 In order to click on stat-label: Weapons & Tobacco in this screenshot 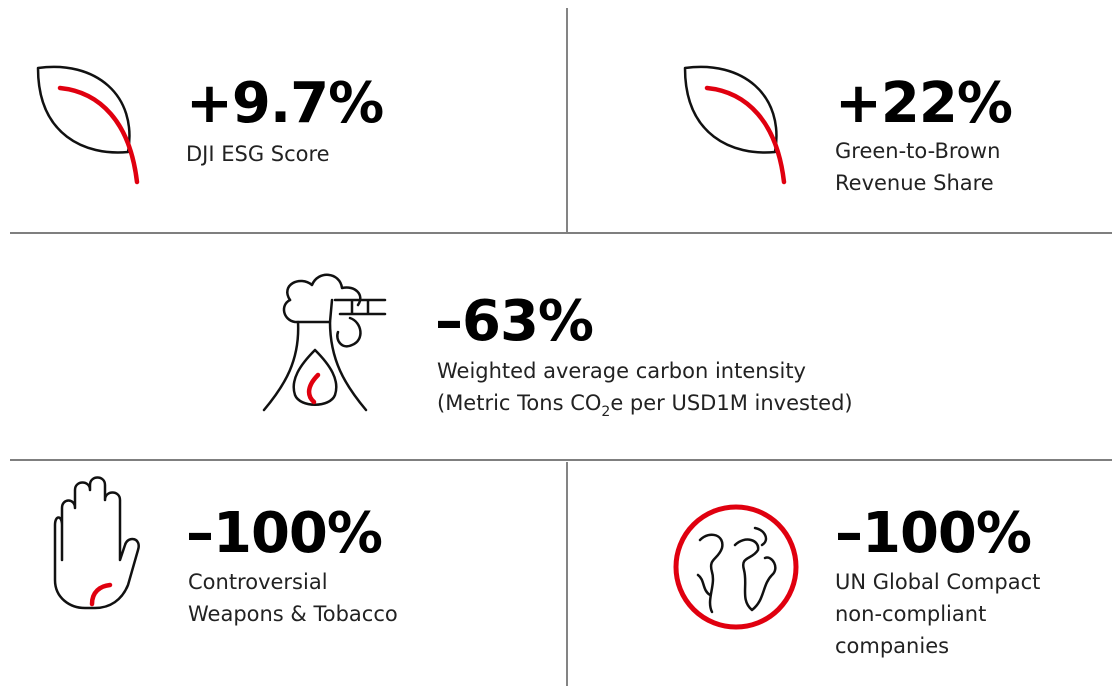, I will do `click(293, 614)`.